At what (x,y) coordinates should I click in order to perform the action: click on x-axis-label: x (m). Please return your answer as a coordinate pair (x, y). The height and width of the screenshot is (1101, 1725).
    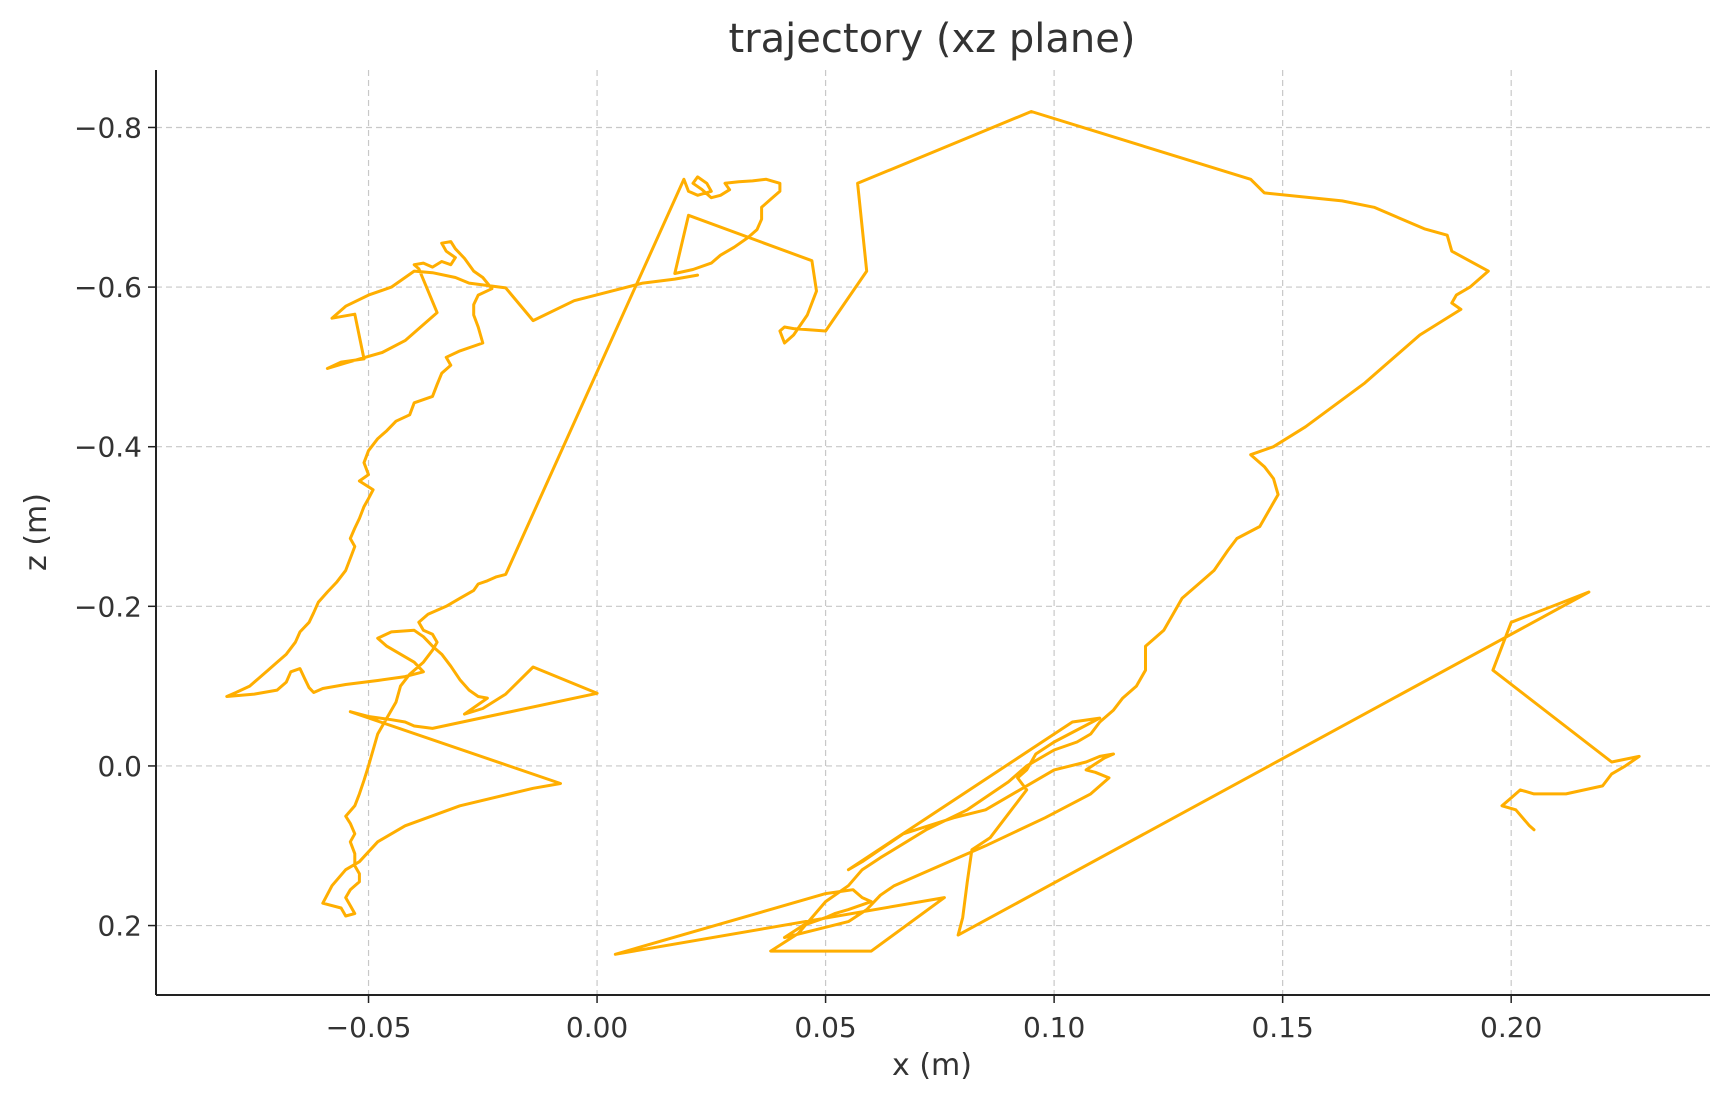
    Looking at the image, I should click on (932, 1065).